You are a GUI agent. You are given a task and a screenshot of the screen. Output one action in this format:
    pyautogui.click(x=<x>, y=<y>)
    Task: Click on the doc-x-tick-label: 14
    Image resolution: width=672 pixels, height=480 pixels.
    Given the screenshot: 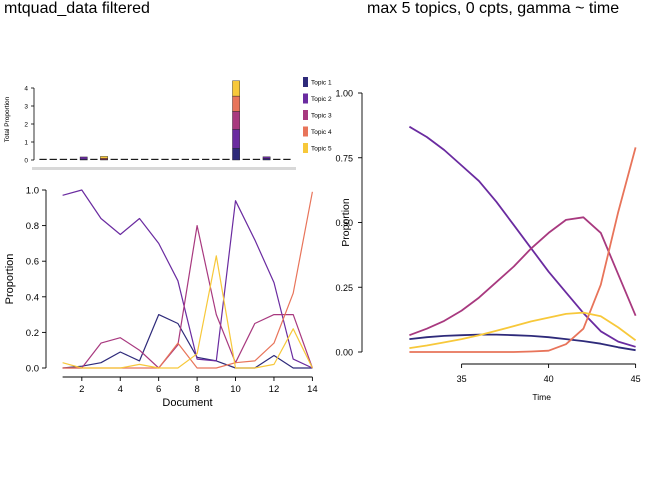 What is the action you would take?
    pyautogui.click(x=312, y=389)
    